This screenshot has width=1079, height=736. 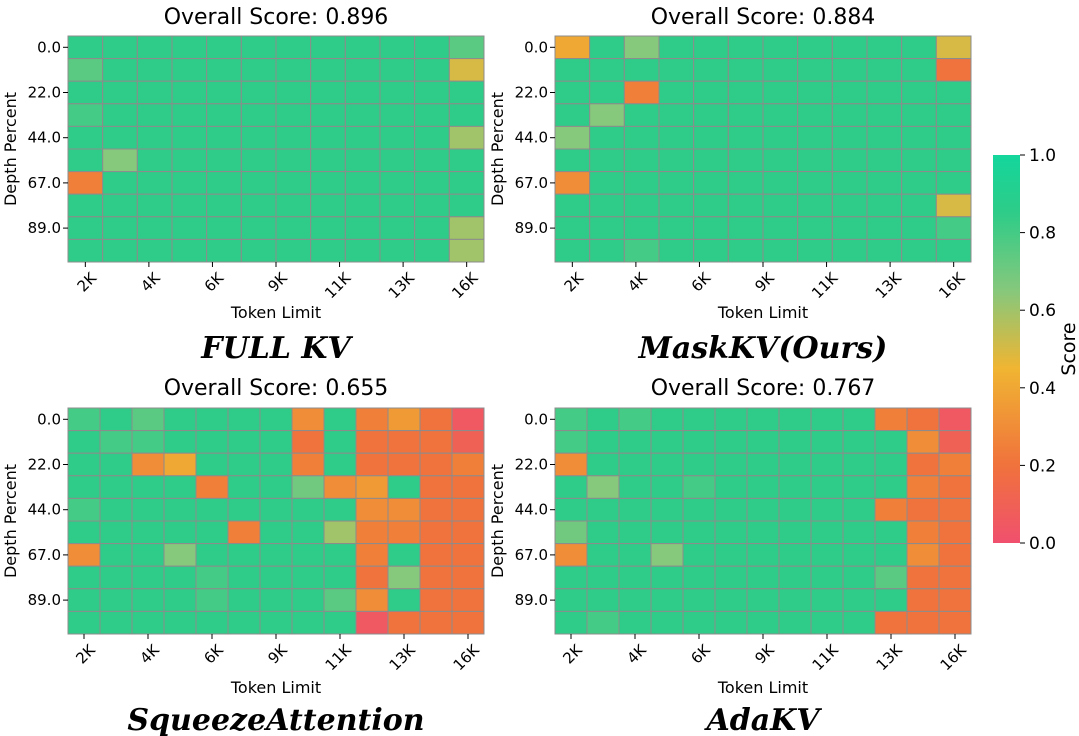 I want to click on x-tick-label: 13K, so click(x=403, y=657).